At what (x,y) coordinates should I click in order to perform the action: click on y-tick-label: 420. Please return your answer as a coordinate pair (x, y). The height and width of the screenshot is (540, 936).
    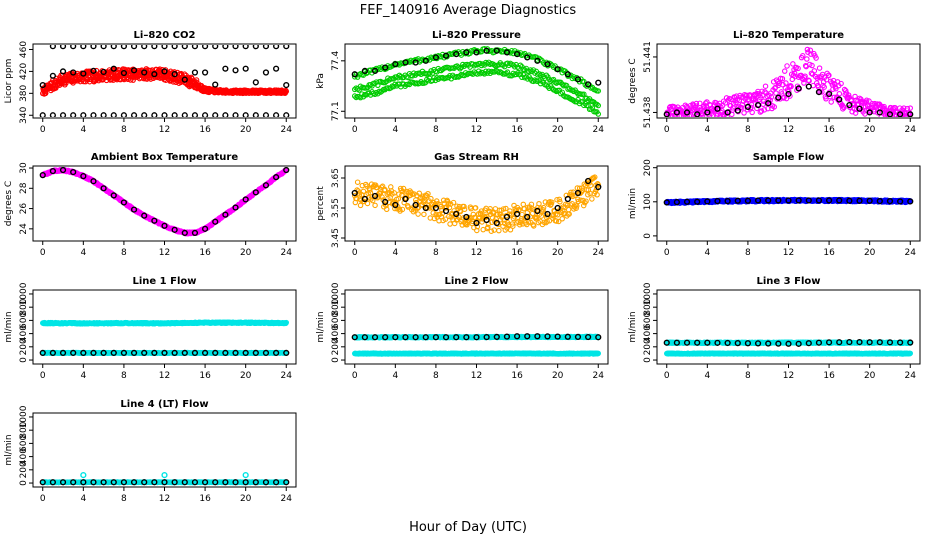
    Looking at the image, I should click on (24, 71).